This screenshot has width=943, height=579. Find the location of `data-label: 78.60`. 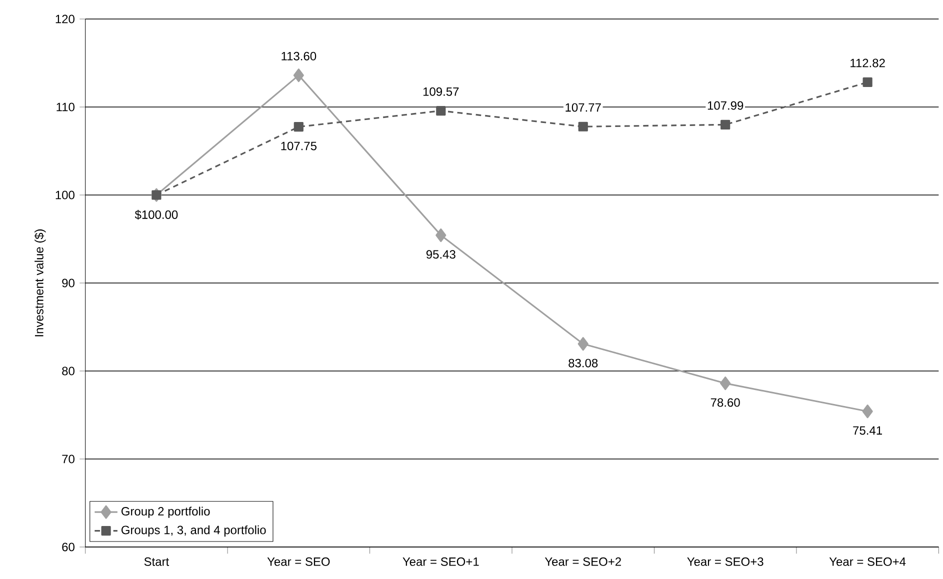

data-label: 78.60 is located at coordinates (725, 402).